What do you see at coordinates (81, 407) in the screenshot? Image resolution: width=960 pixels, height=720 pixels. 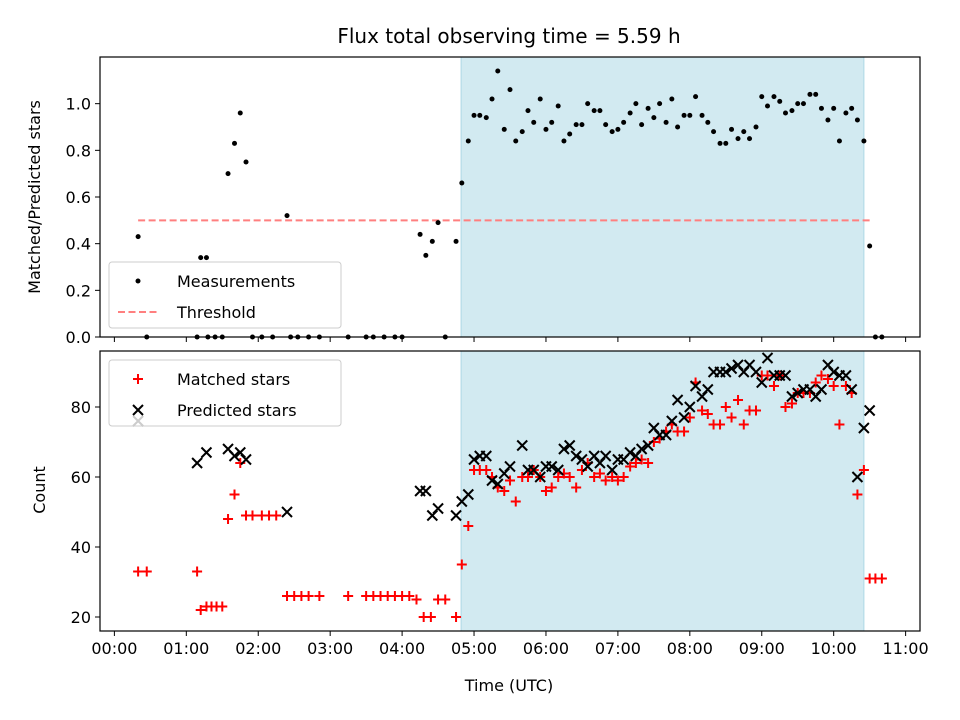 I see `bottom-y-tick-label: 80` at bounding box center [81, 407].